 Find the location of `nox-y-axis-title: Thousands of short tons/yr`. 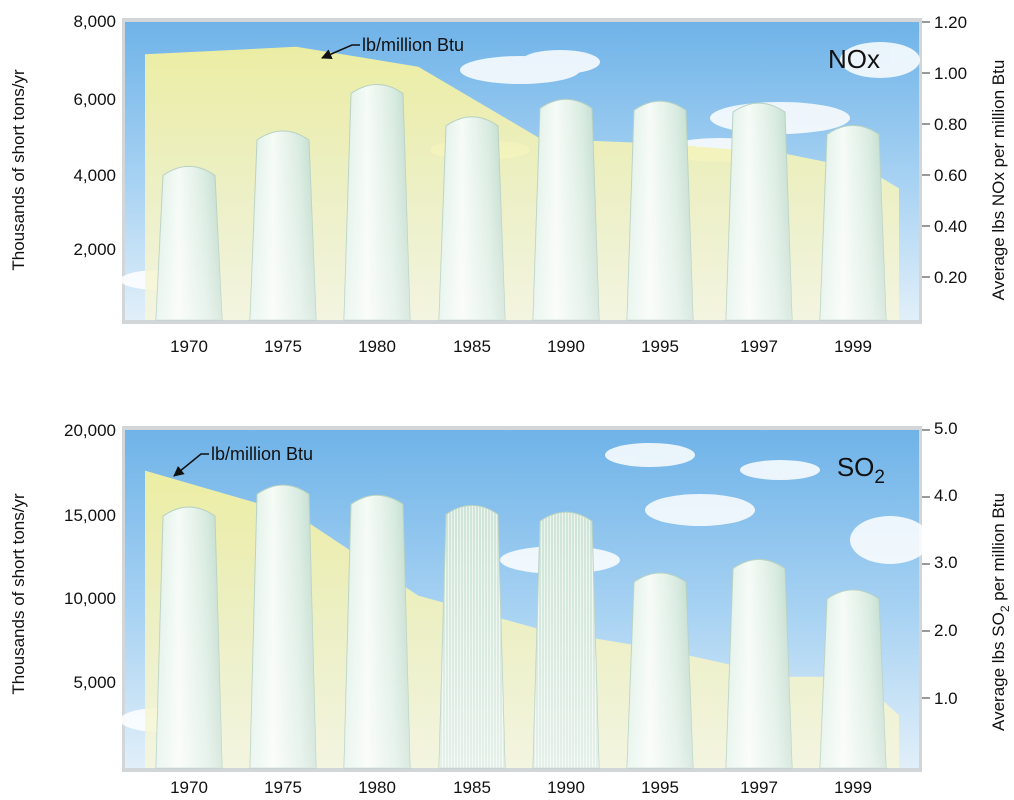

nox-y-axis-title: Thousands of short tons/yr is located at coordinates (18, 170).